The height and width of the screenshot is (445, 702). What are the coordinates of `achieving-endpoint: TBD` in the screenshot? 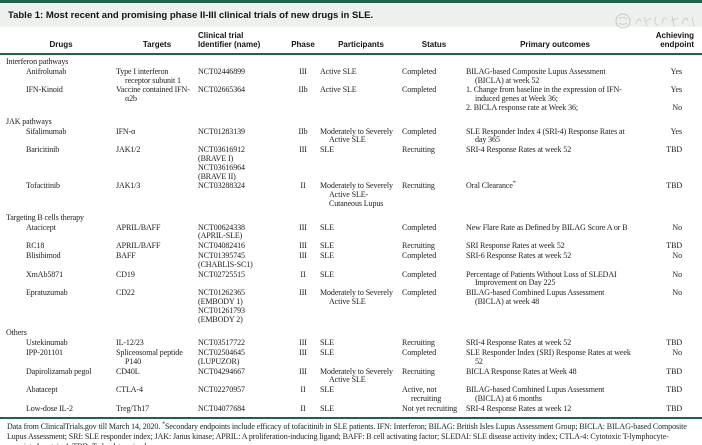 It's located at (674, 390).